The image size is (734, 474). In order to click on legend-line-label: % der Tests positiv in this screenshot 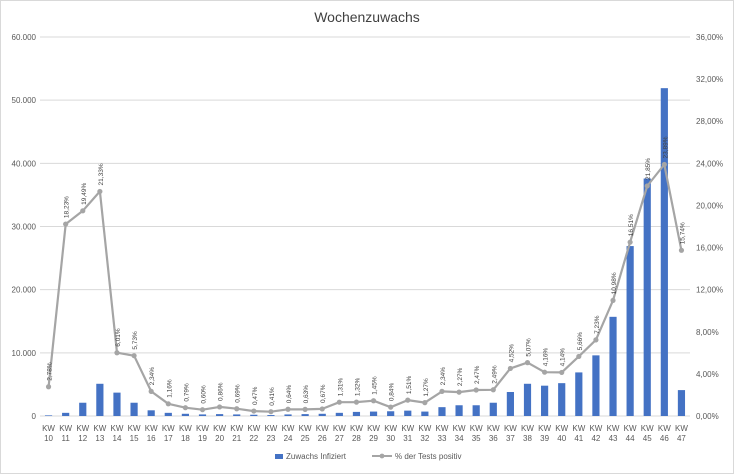, I will do `click(428, 456)`.